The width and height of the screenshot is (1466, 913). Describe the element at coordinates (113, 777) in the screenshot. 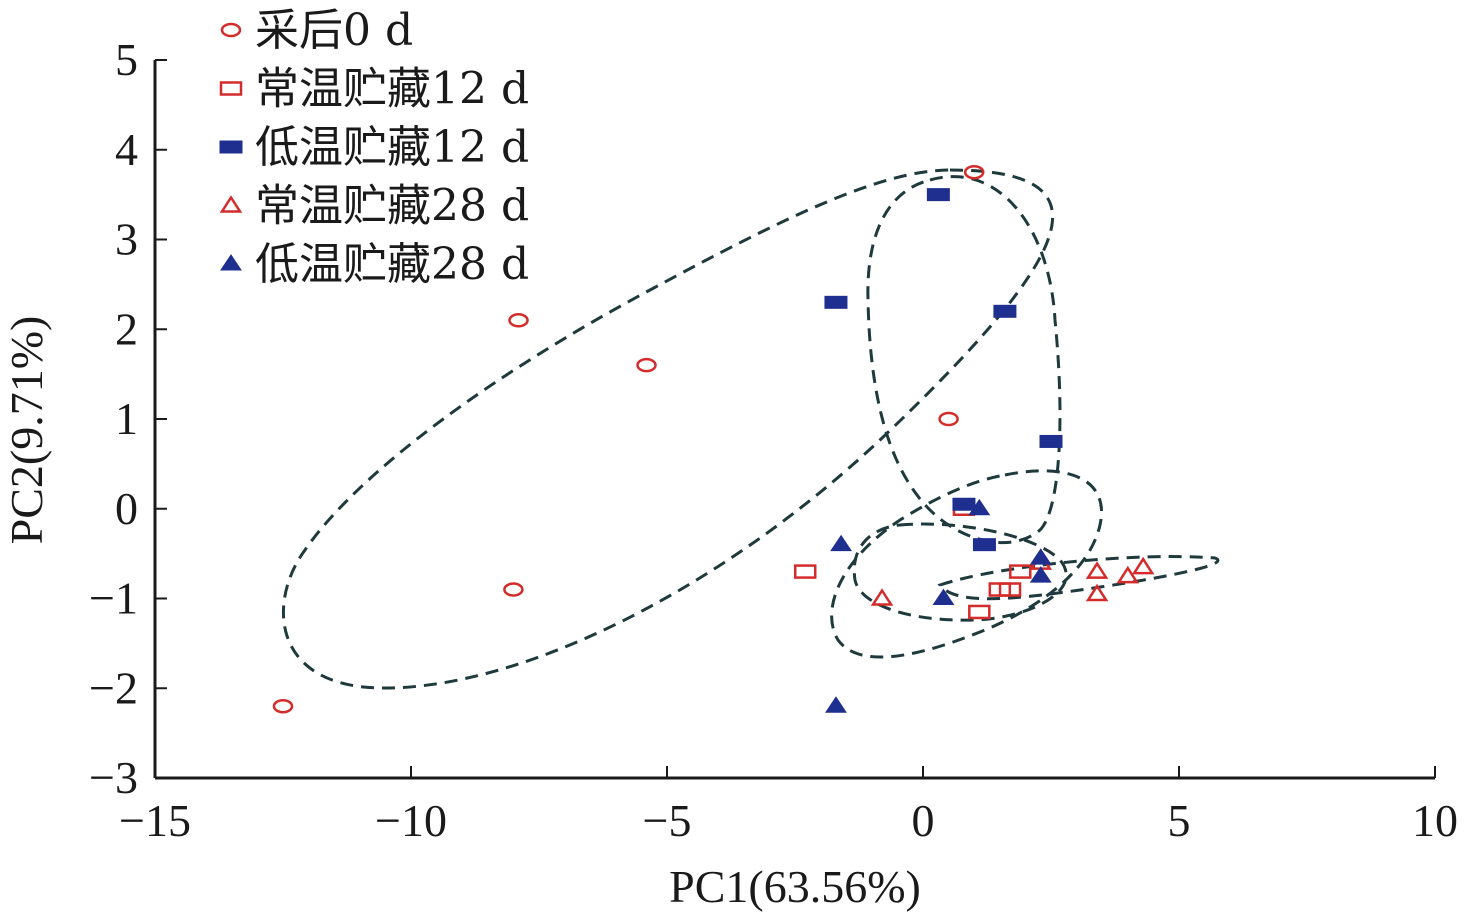

I see `y-tick-label: −3` at that location.